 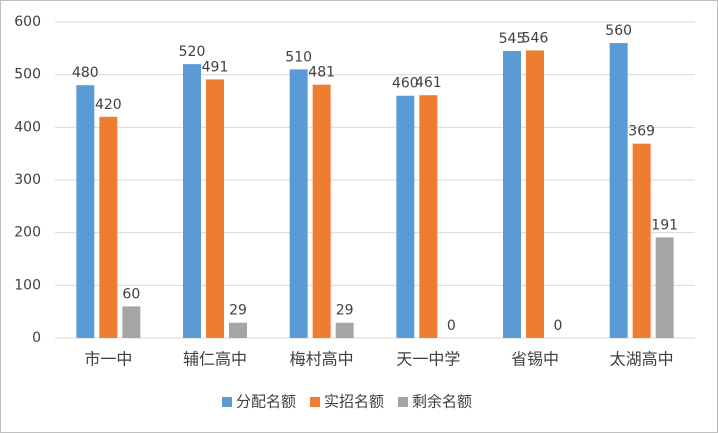 What do you see at coordinates (428, 359) in the screenshot?
I see `x-tick-label: 天一中学` at bounding box center [428, 359].